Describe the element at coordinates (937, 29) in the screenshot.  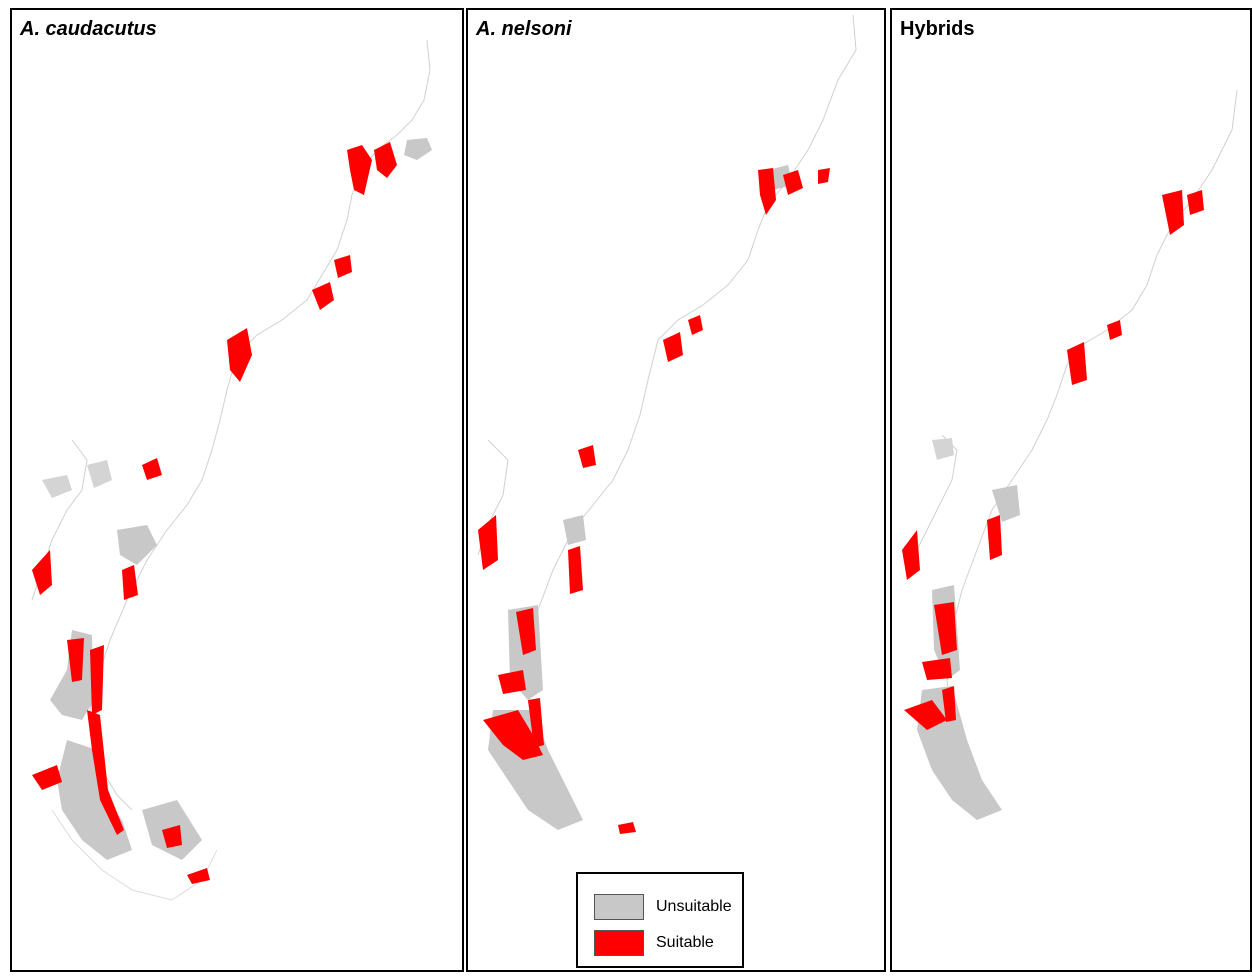
I see `panel-title: Hybrids` at that location.